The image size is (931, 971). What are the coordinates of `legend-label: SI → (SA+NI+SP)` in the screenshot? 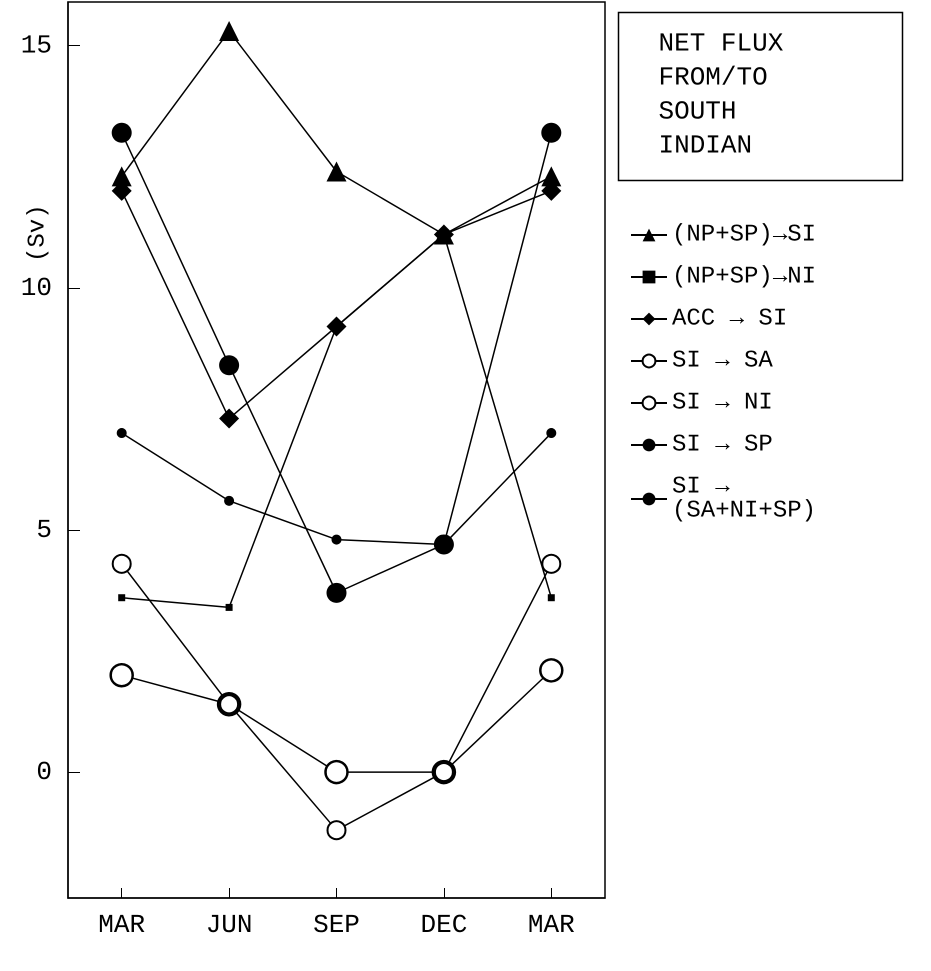 It's located at (744, 499).